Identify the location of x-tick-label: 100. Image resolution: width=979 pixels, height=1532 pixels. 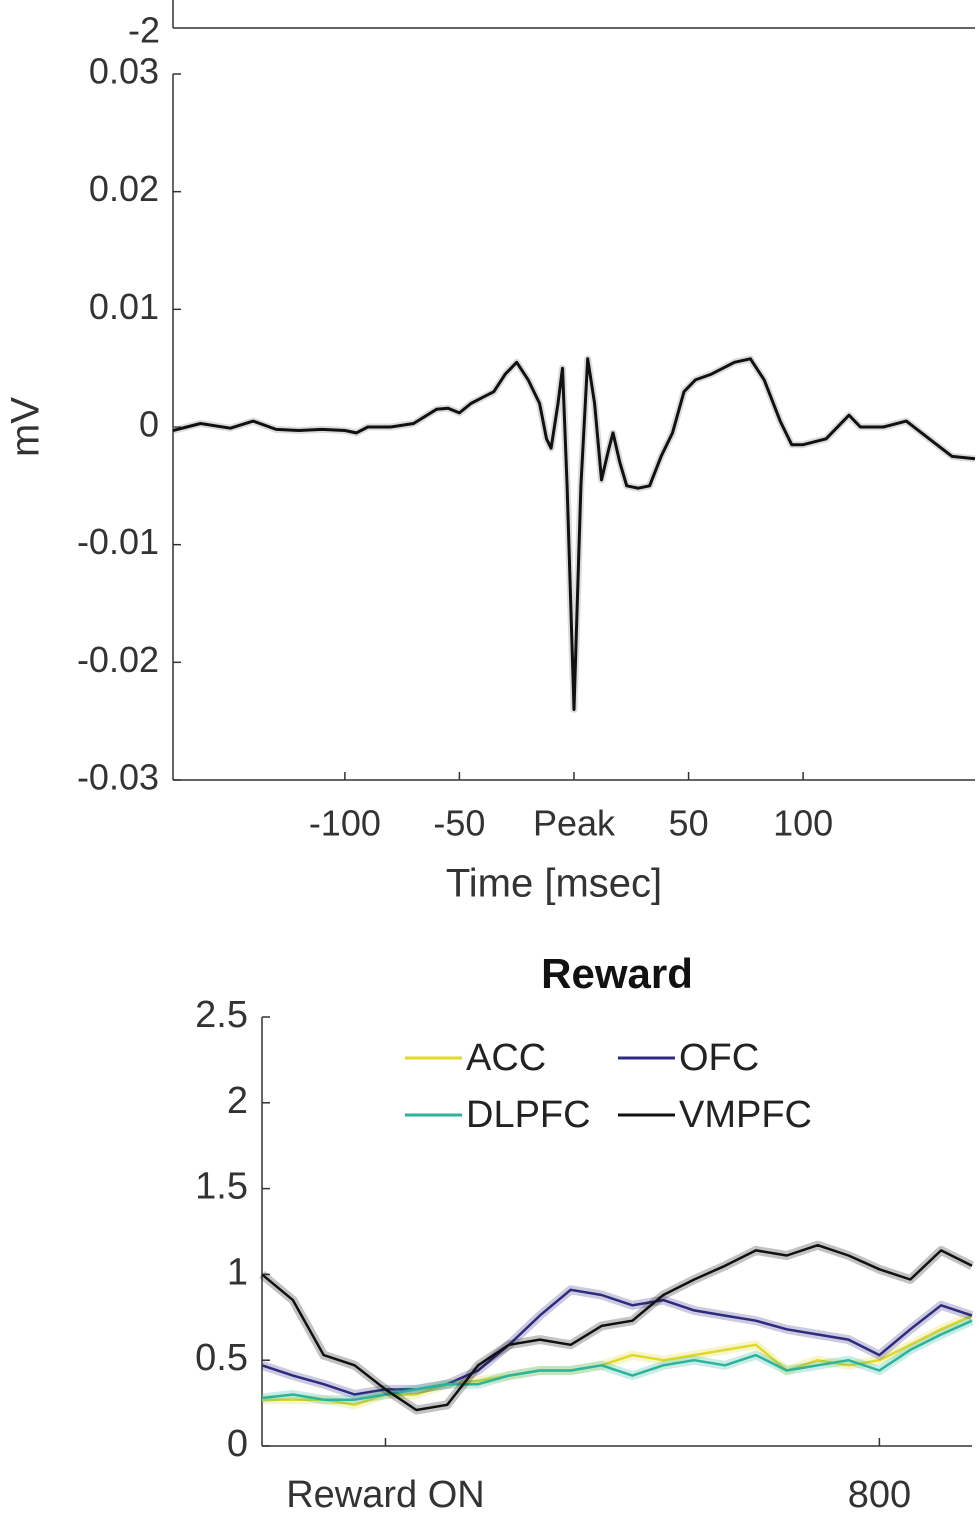
(803, 823).